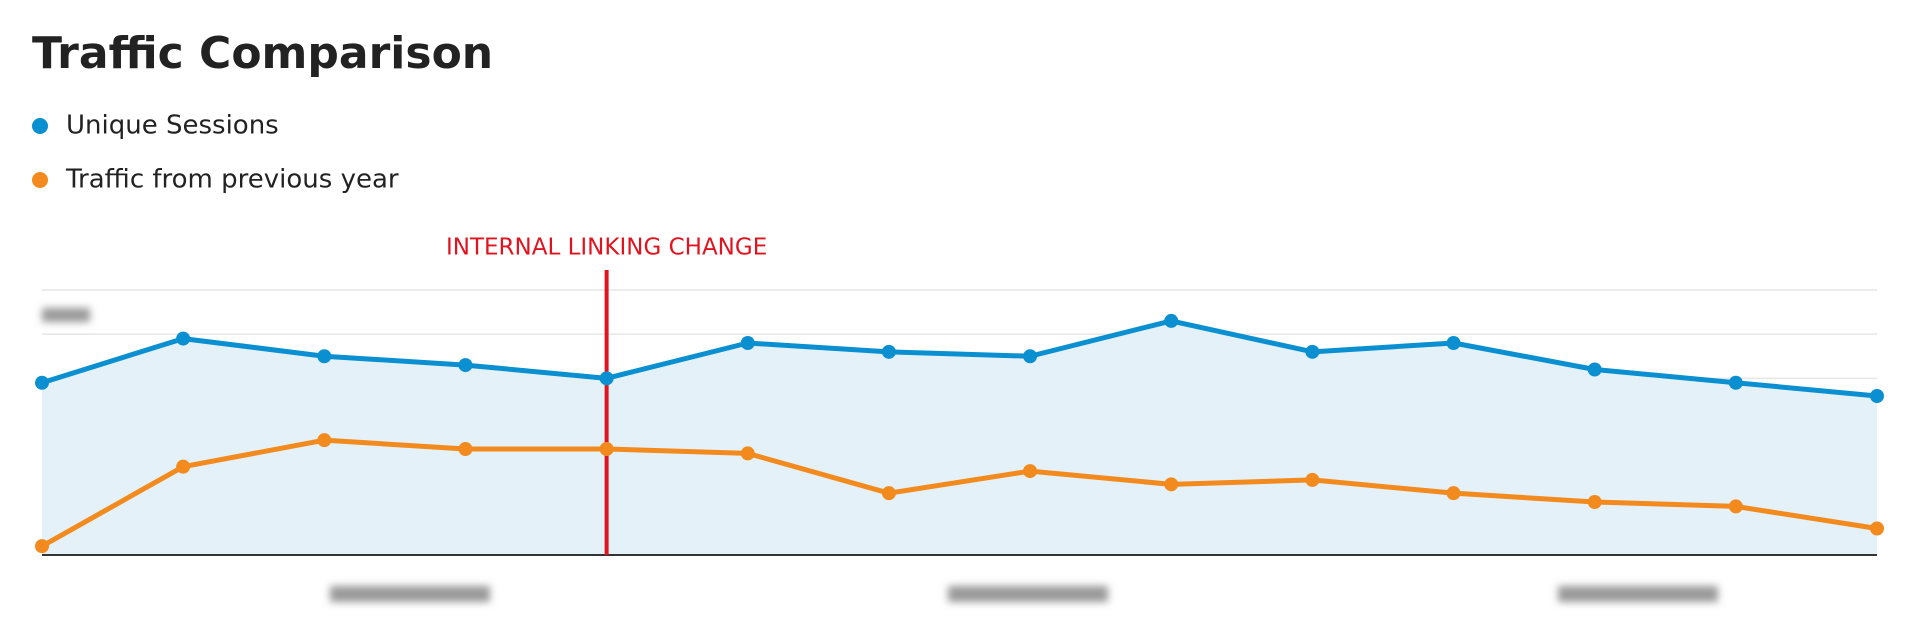  Describe the element at coordinates (262, 53) in the screenshot. I see `chart-title: Traffic Comparison` at that location.